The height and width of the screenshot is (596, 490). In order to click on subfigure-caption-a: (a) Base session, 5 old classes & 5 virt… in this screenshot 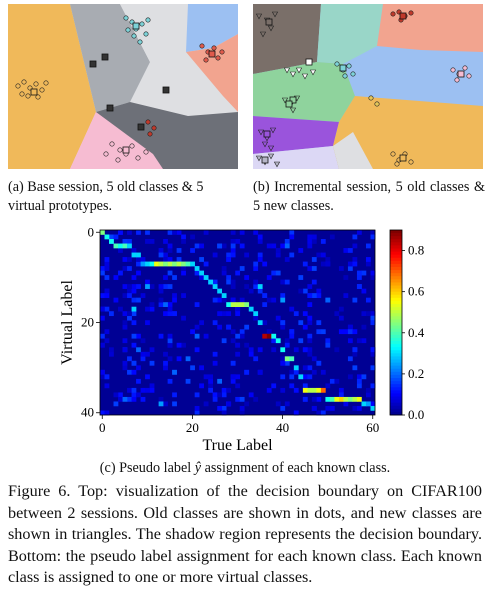, I will do `click(106, 196)`.